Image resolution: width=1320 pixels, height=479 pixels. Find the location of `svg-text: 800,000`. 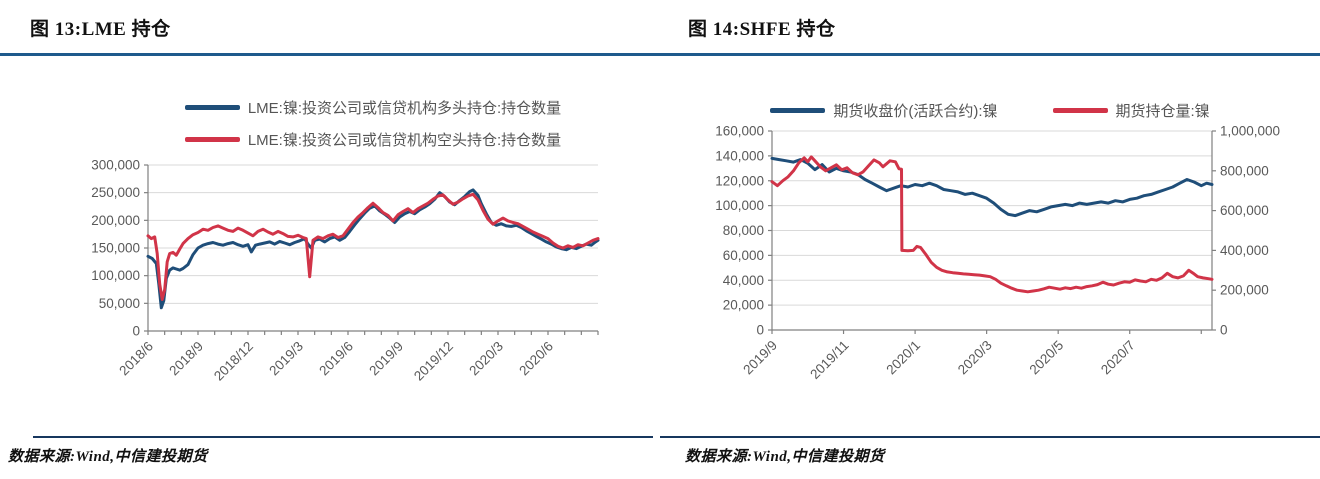

svg-text: 800,000 is located at coordinates (1244, 170).